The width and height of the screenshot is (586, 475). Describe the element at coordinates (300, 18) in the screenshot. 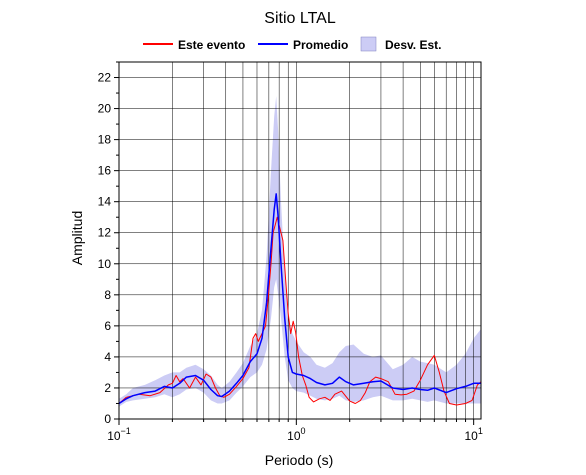

I see `chart-title: Sitio LTAL` at that location.